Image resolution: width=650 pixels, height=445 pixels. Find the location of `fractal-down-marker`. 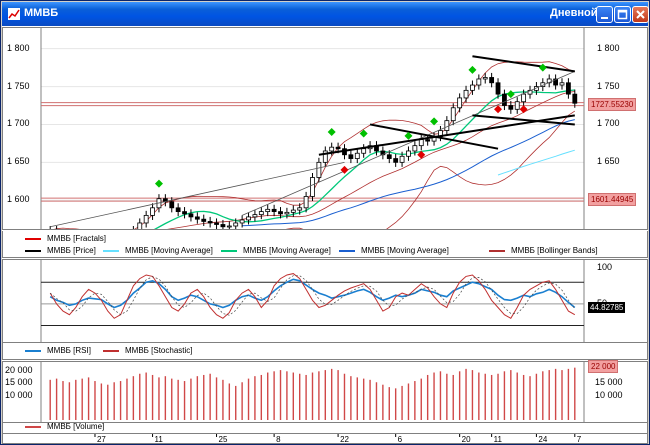

fractal-down-marker is located at coordinates (523, 109).